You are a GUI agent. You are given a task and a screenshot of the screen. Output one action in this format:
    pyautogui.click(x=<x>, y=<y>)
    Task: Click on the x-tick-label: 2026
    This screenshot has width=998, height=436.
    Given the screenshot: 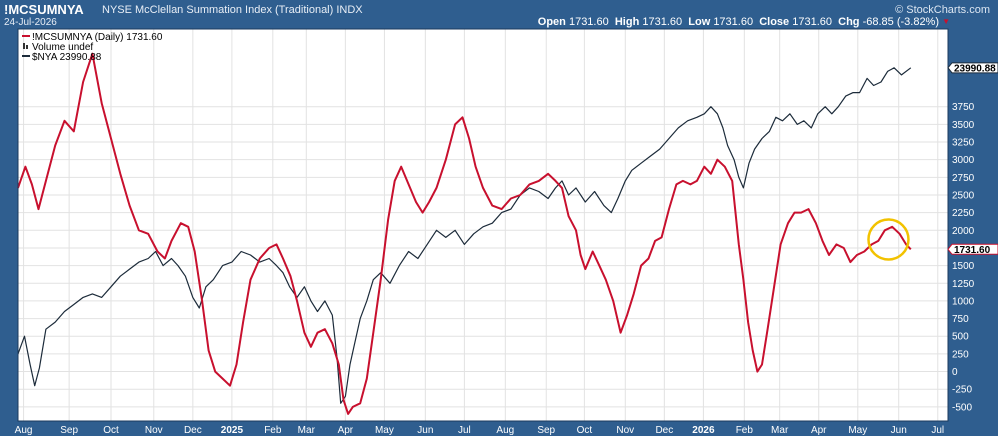 What is the action you would take?
    pyautogui.click(x=703, y=430)
    